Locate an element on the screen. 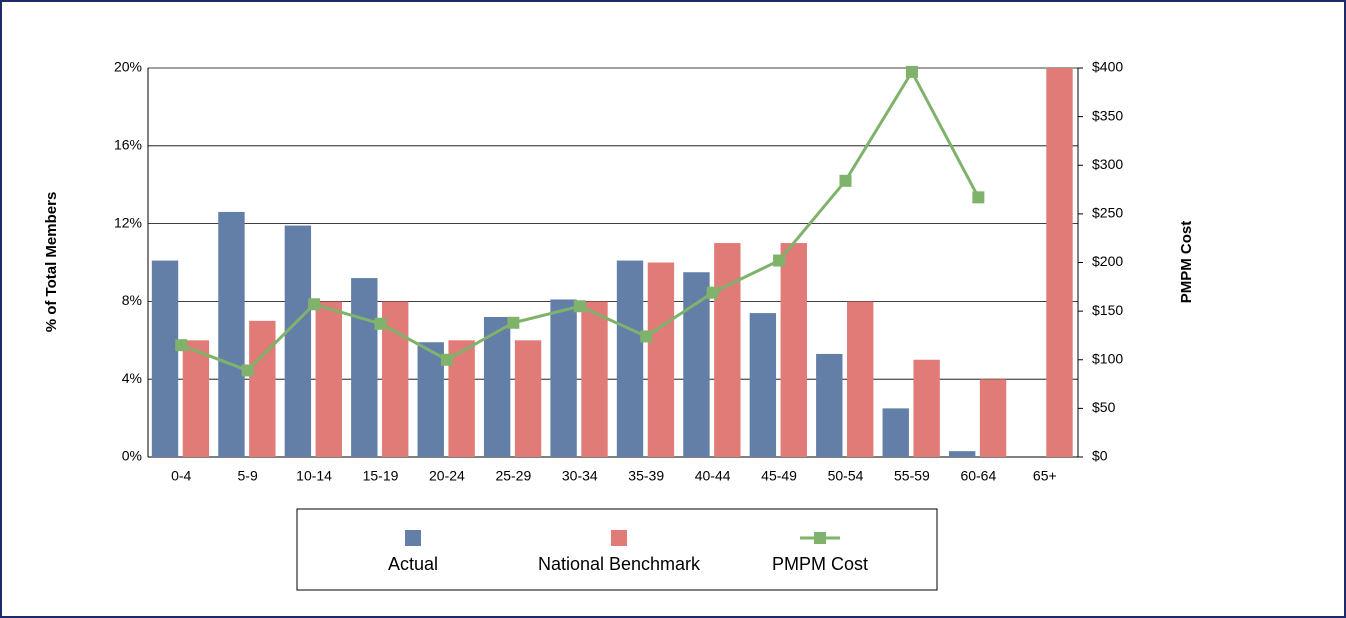 Image resolution: width=1346 pixels, height=618 pixels. x-tick-label: 15-19 is located at coordinates (381, 476).